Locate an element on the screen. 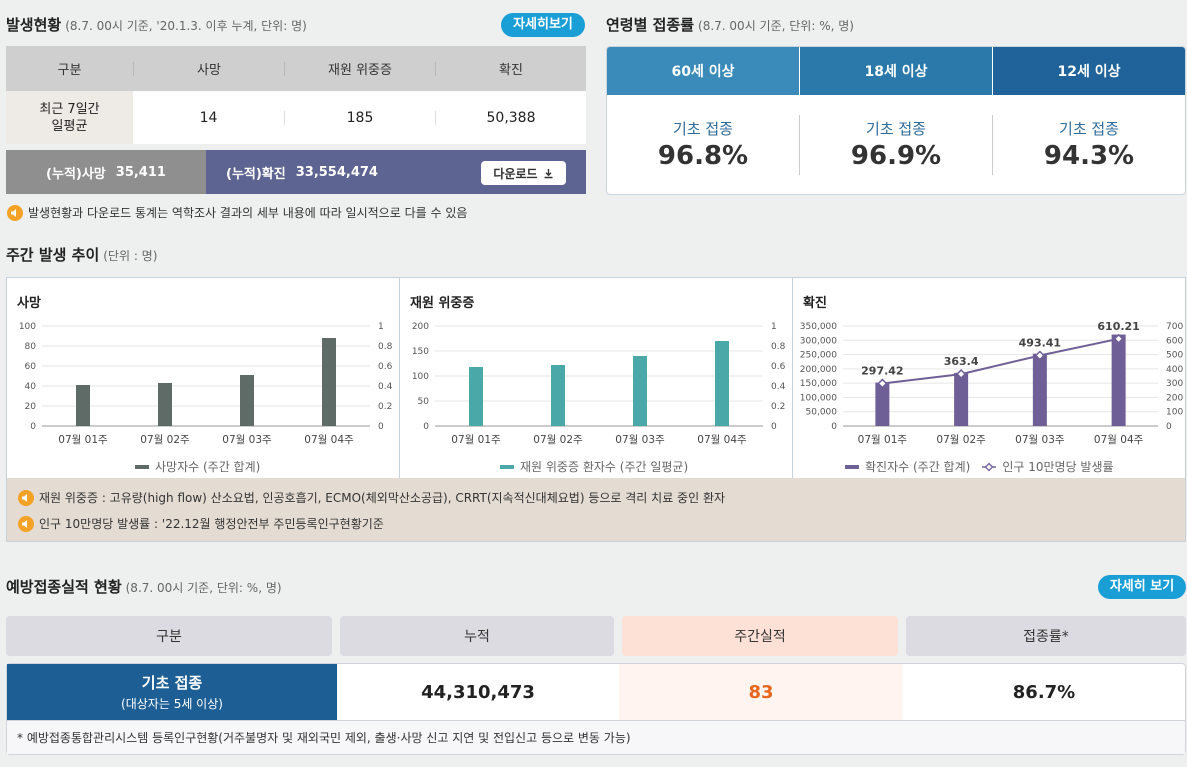  x-tick-label: 07월 01주 is located at coordinates (476, 440).